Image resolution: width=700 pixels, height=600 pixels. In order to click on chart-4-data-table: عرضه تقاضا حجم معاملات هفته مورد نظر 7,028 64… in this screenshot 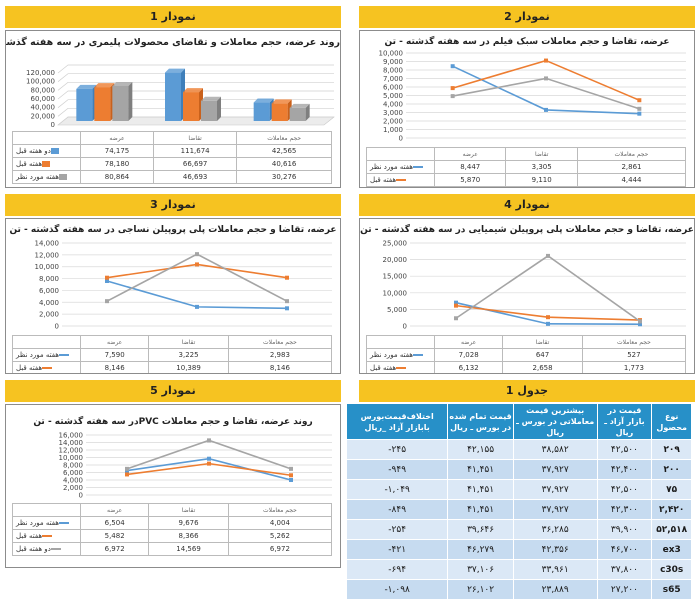, I will do `click(526, 354)`.